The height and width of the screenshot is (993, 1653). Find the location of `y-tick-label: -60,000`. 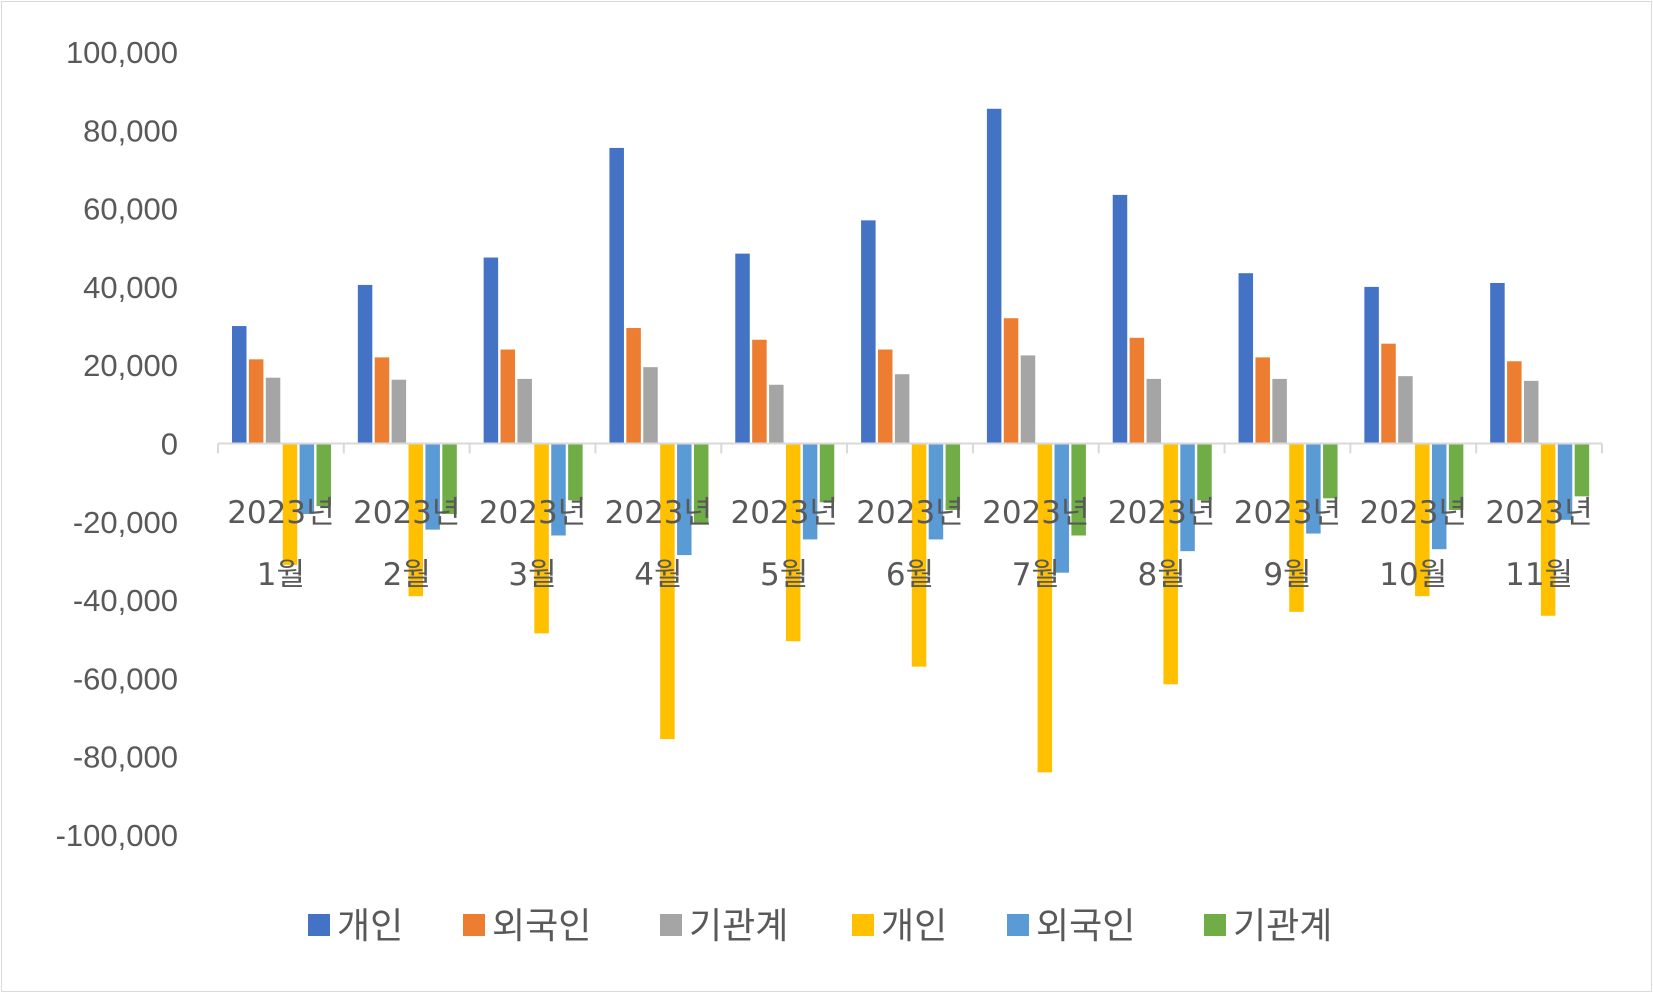

y-tick-label: -60,000 is located at coordinates (125, 678).